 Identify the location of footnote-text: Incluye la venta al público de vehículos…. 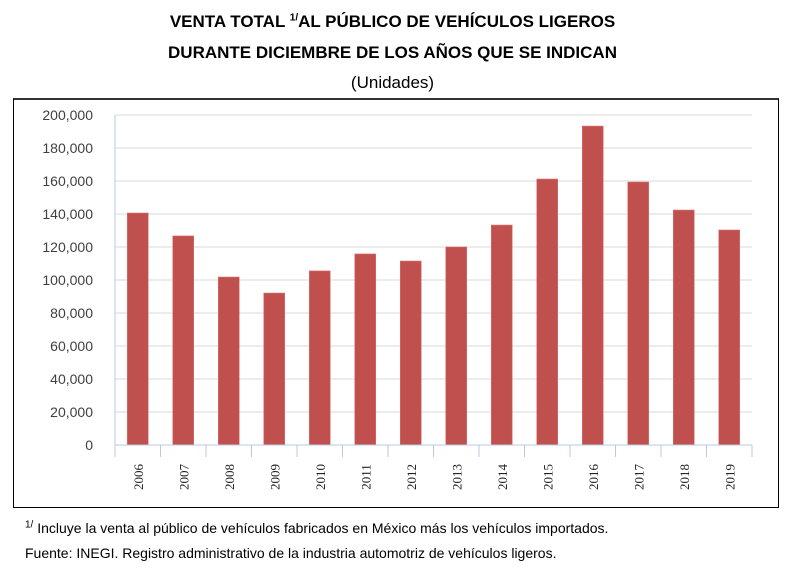
(321, 528).